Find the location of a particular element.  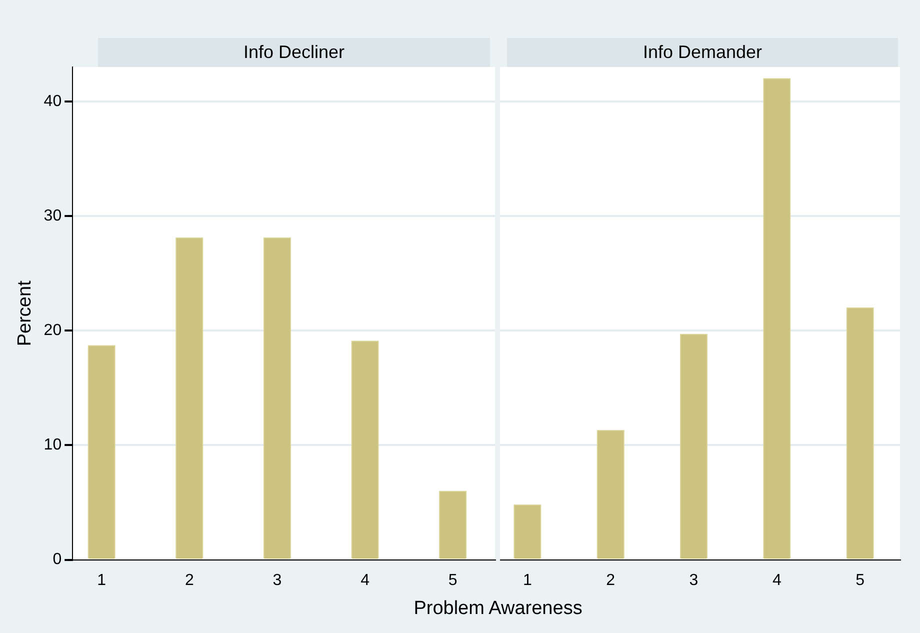

title-strip: Info Demander is located at coordinates (702, 52).